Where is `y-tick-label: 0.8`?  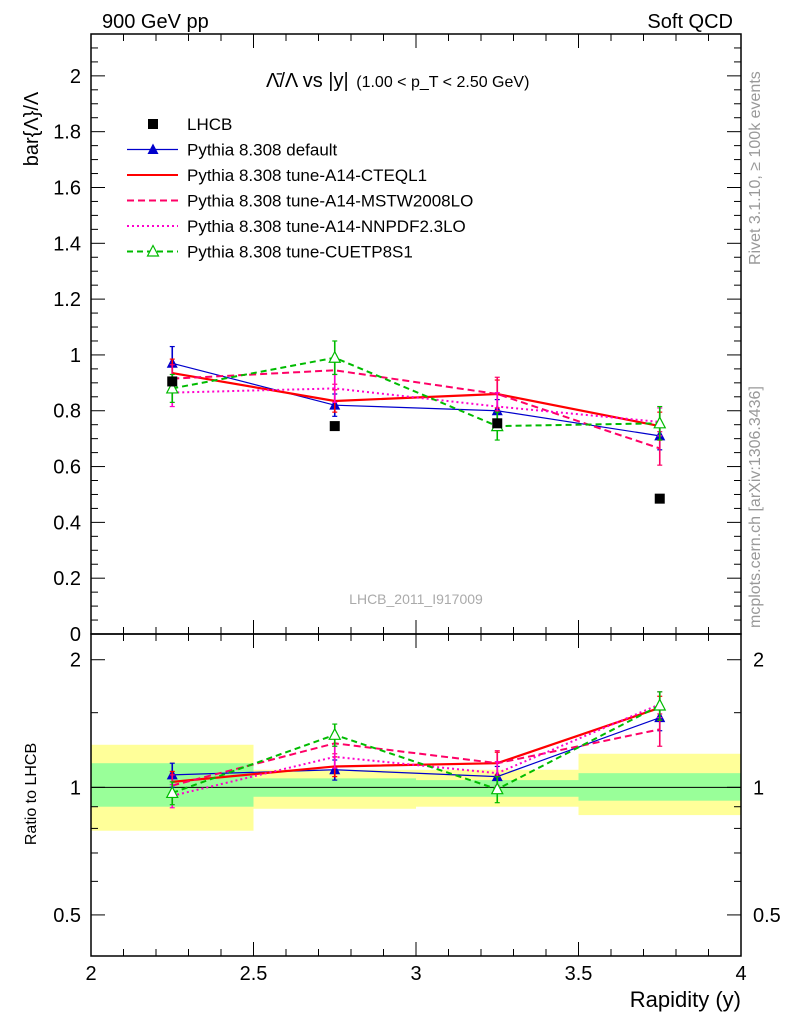 y-tick-label: 0.8 is located at coordinates (67, 412).